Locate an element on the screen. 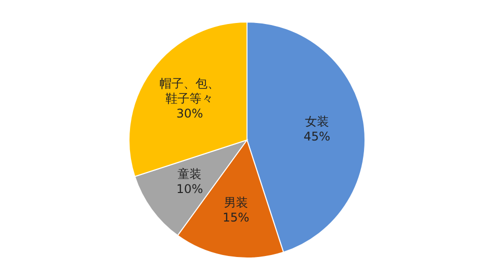 This screenshot has width=485, height=271. slice-label: 男装 is located at coordinates (236, 202).